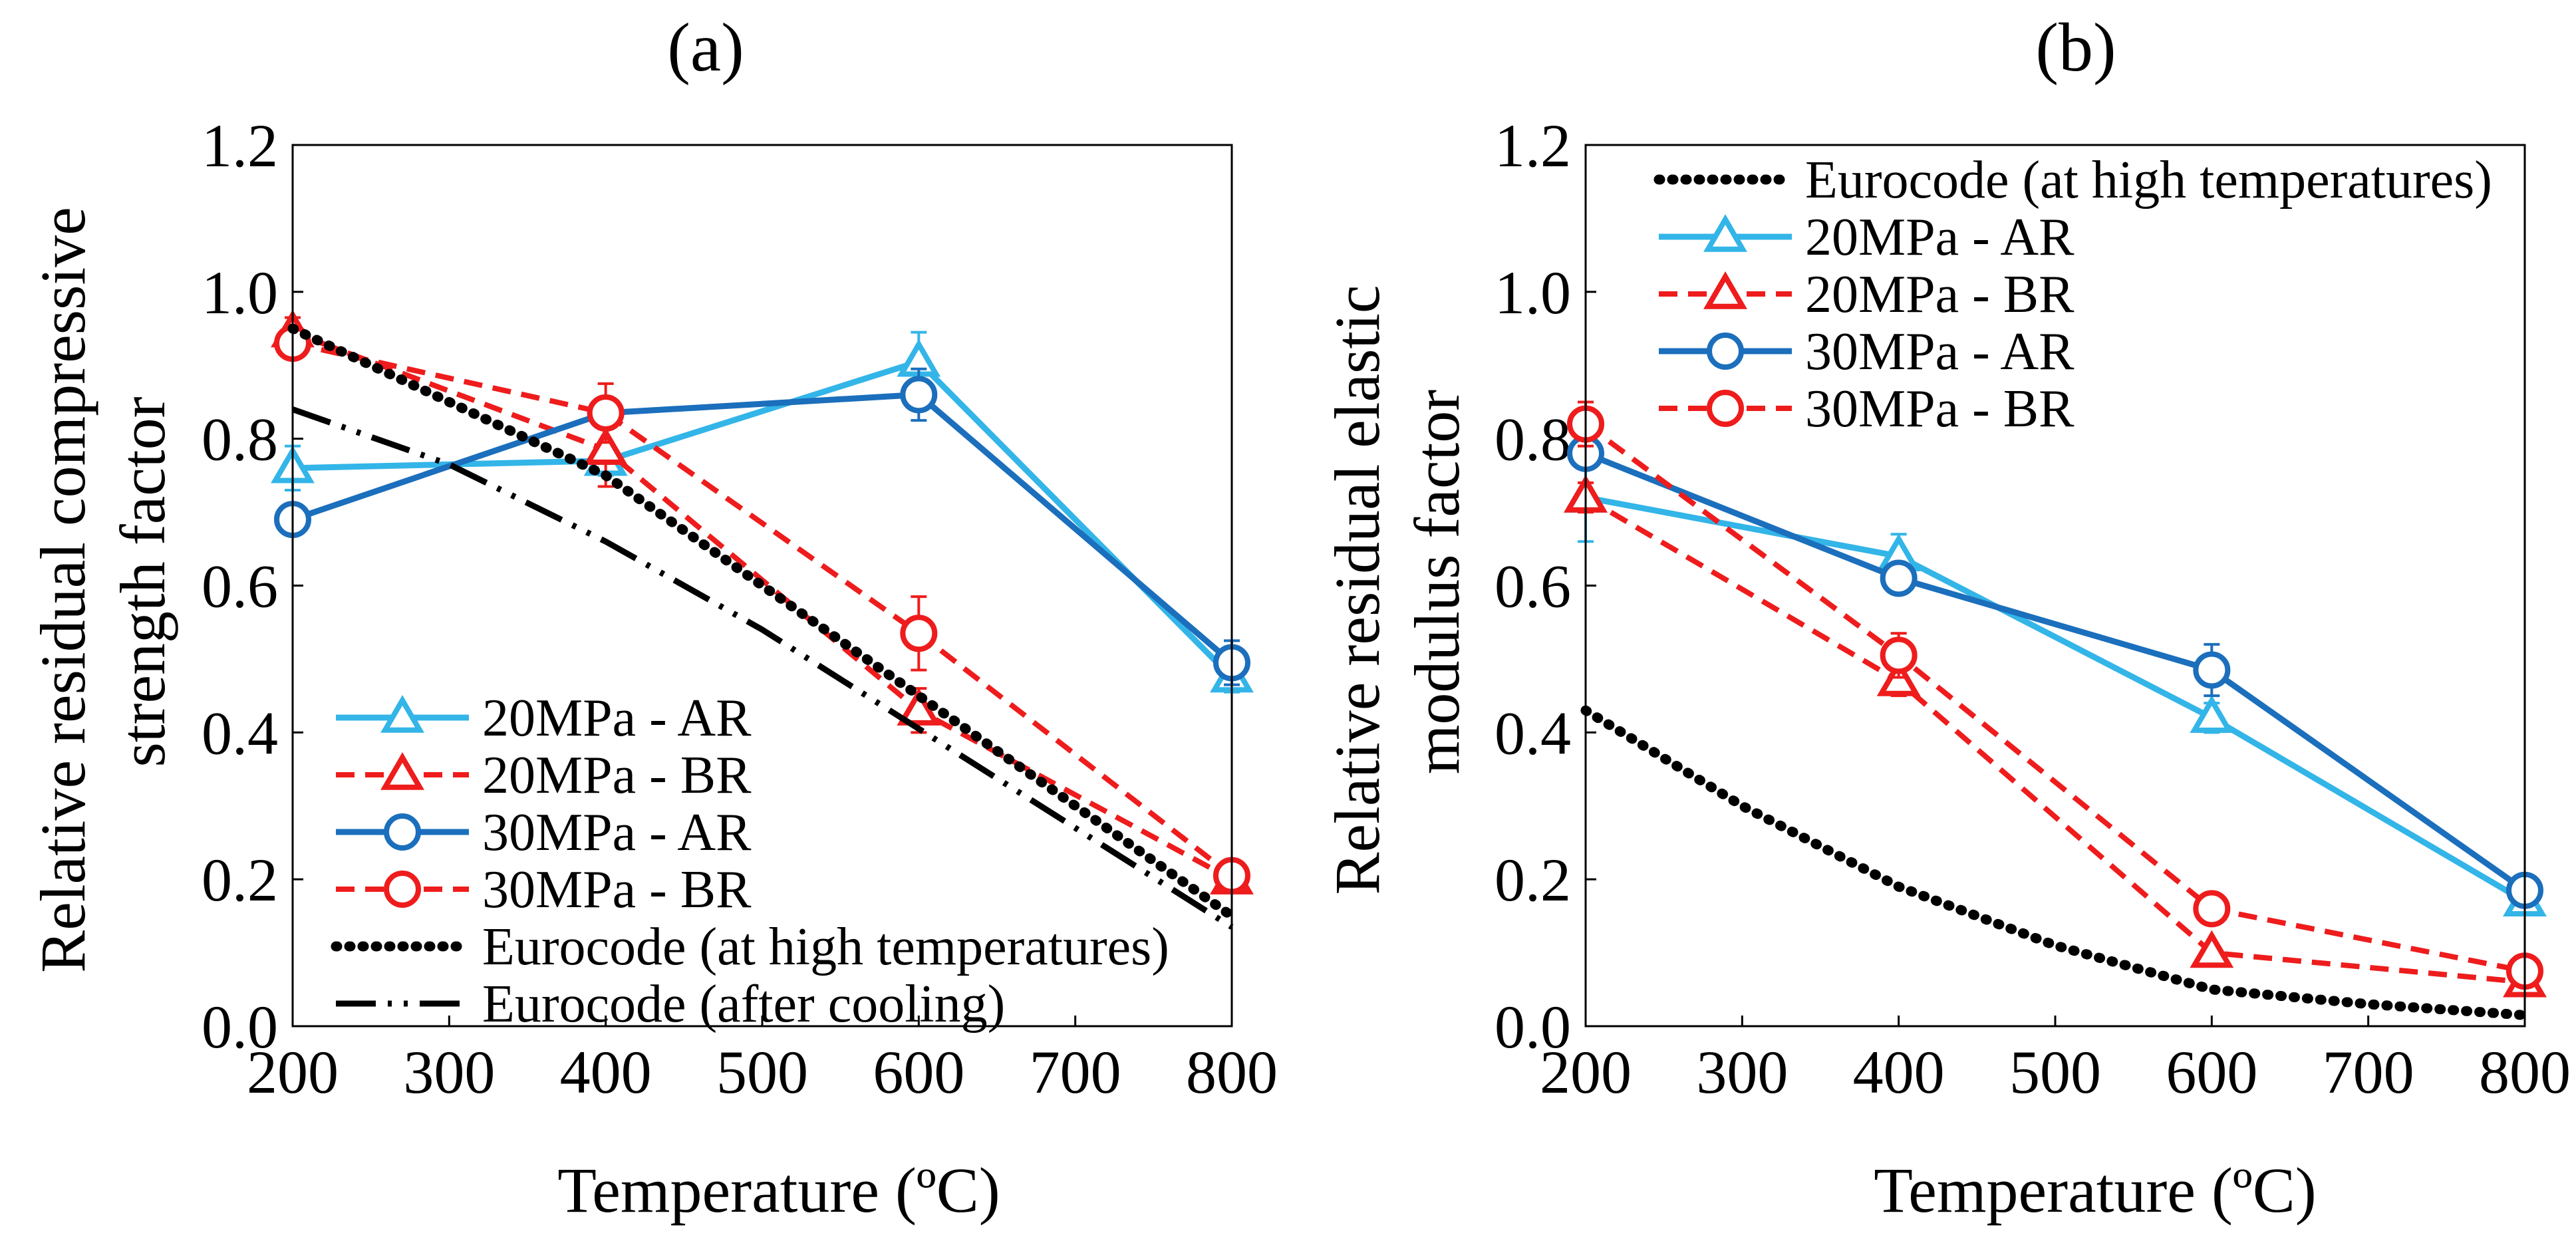 Image resolution: width=2576 pixels, height=1241 pixels. What do you see at coordinates (1232, 1072) in the screenshot?
I see `panel-a-x-tick-label-800: 800` at bounding box center [1232, 1072].